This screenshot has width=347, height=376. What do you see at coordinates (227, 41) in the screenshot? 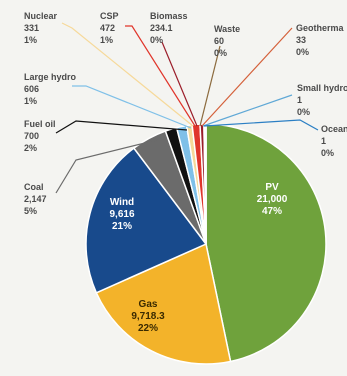
I see `label-waste: Waste 60 0%` at bounding box center [227, 41].